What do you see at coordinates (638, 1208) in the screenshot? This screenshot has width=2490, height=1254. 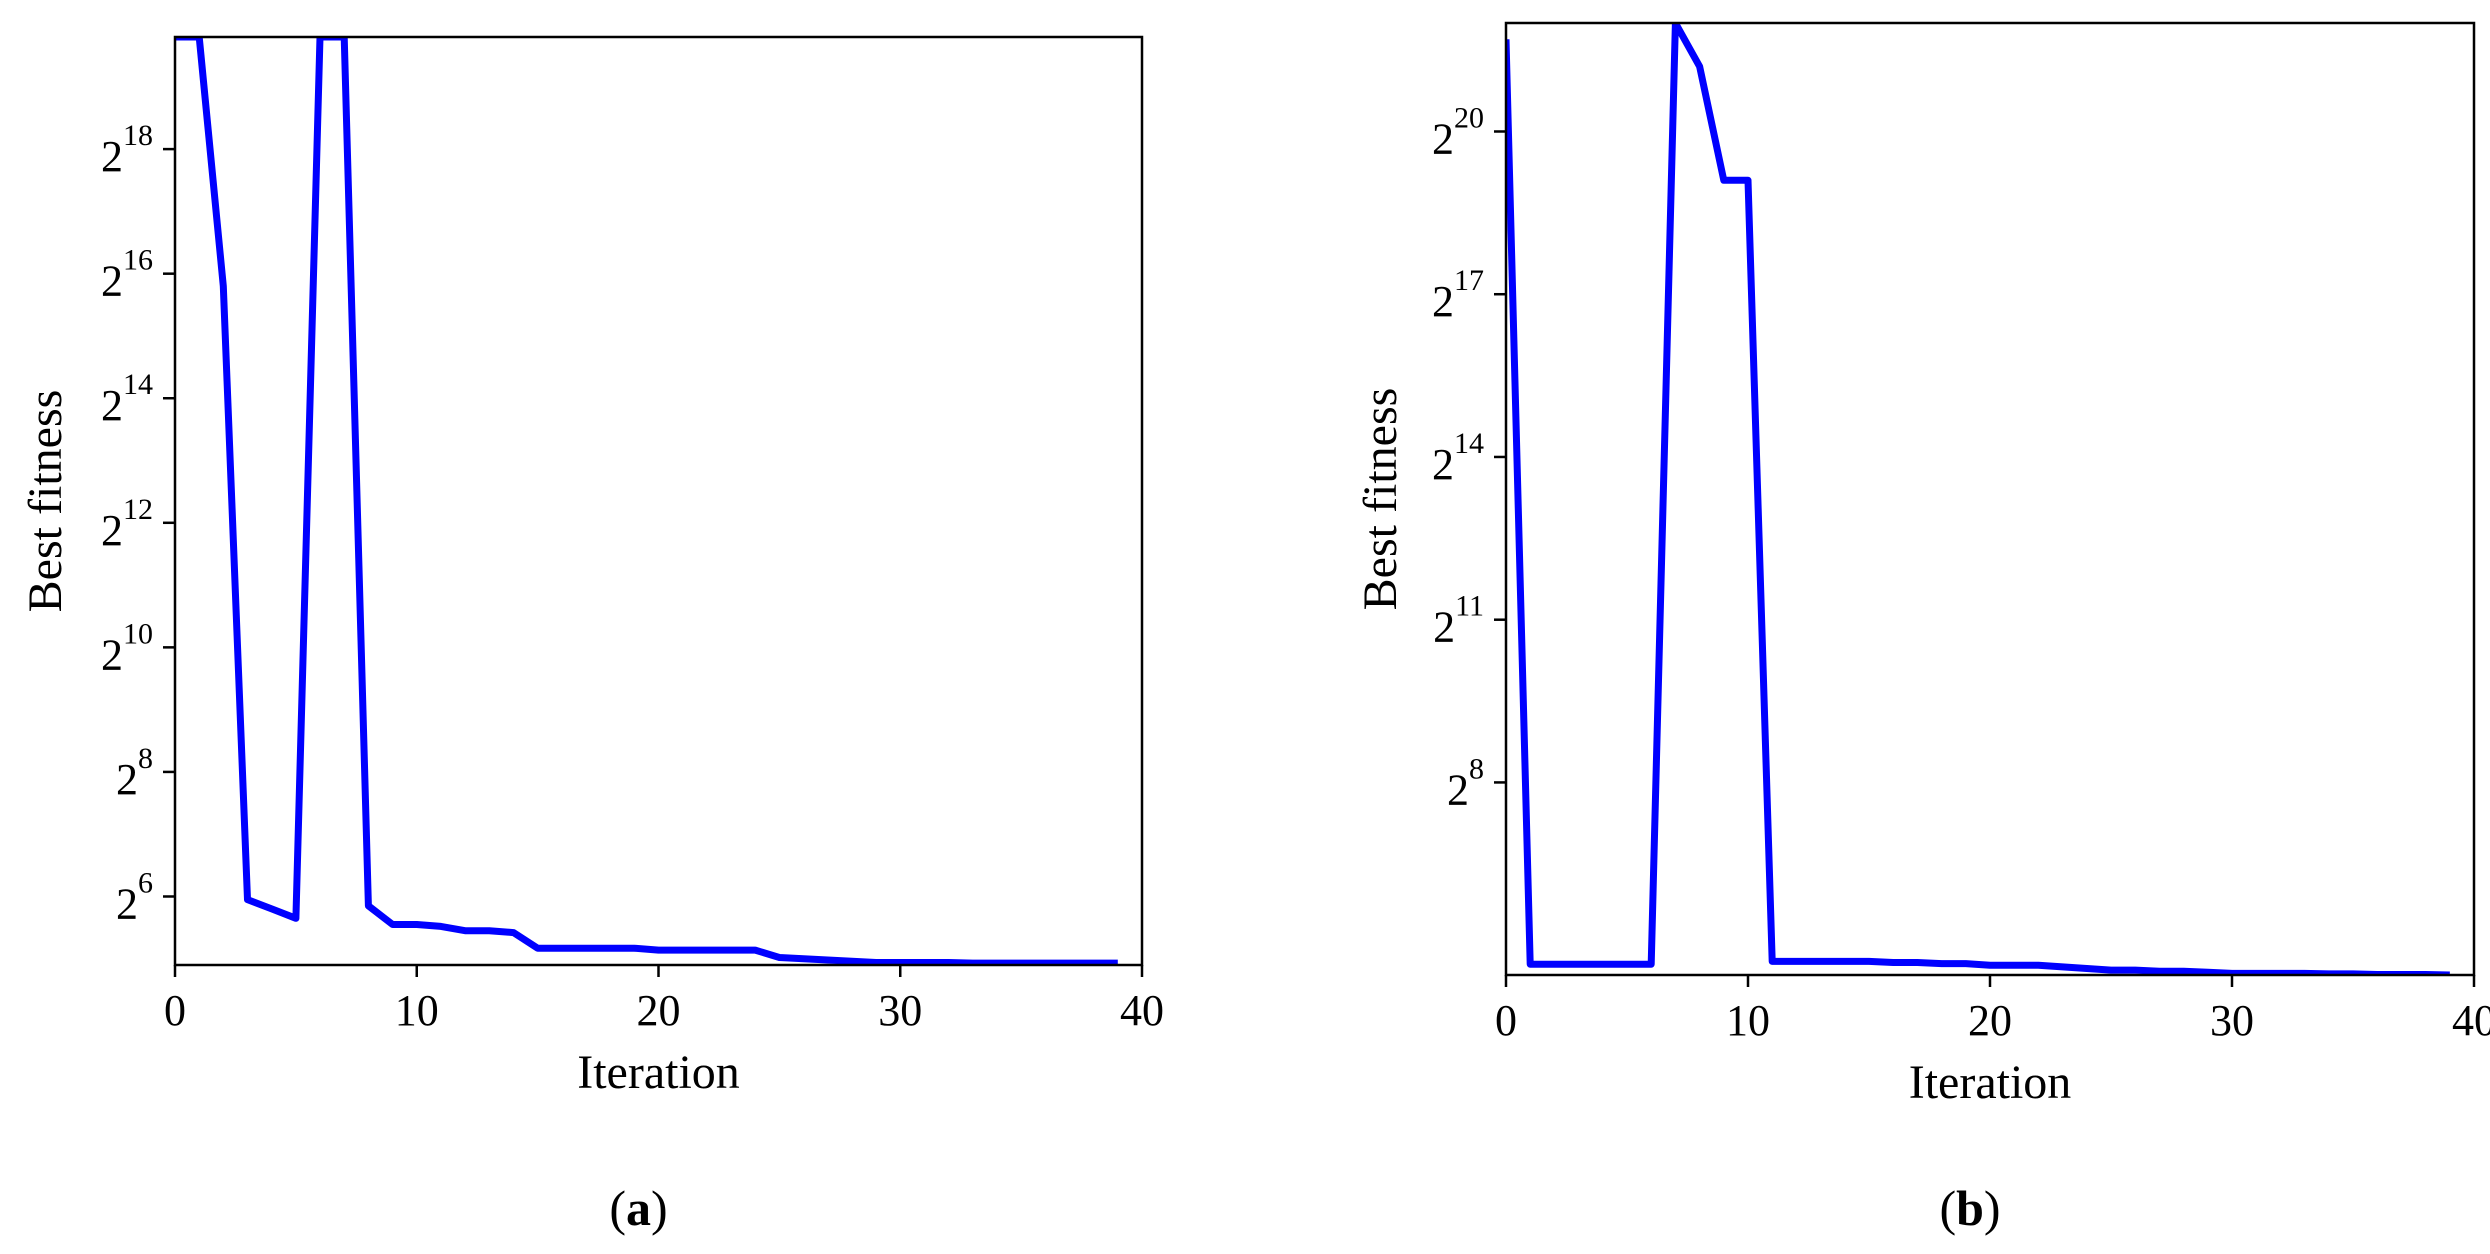 I see `panel-a-label: (a)` at bounding box center [638, 1208].